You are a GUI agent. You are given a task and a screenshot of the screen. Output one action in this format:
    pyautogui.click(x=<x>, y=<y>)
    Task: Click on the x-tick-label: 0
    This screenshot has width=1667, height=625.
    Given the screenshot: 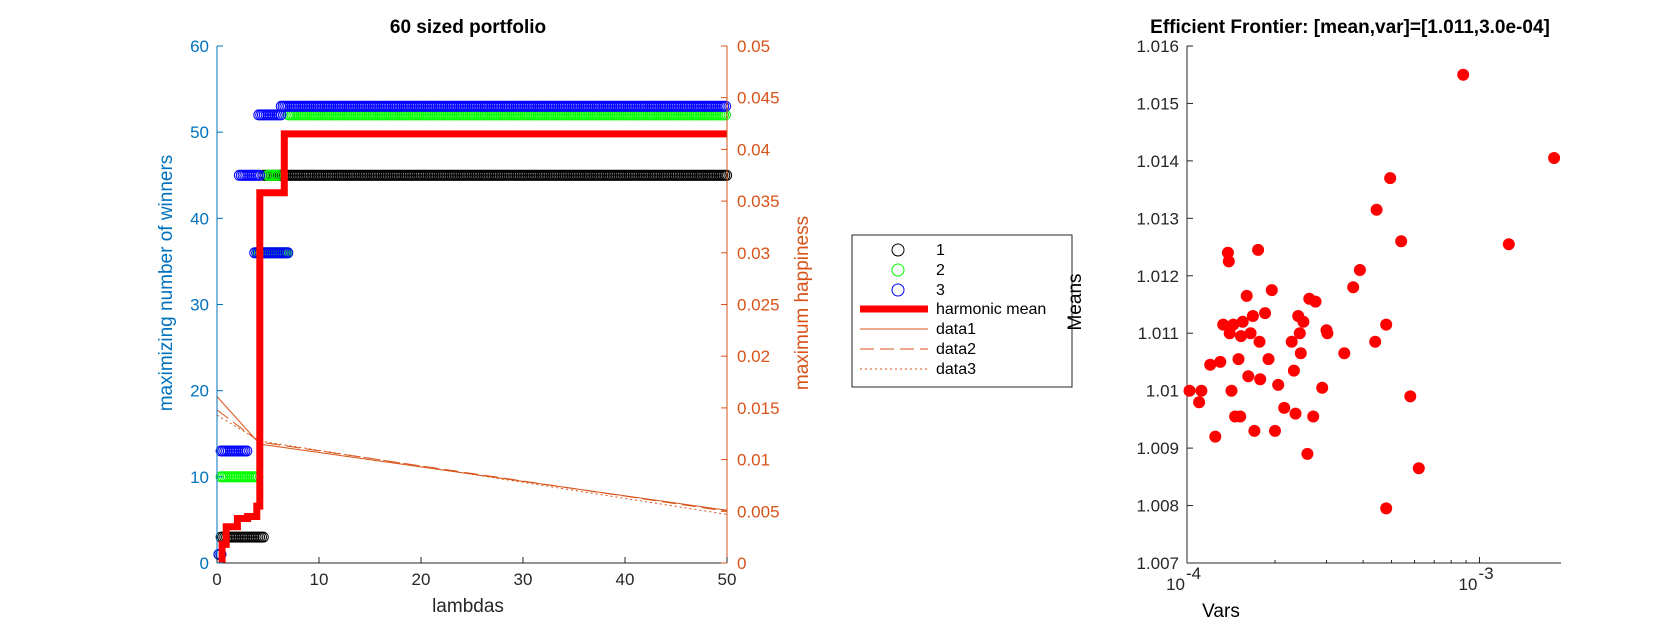 What is the action you would take?
    pyautogui.click(x=216, y=579)
    